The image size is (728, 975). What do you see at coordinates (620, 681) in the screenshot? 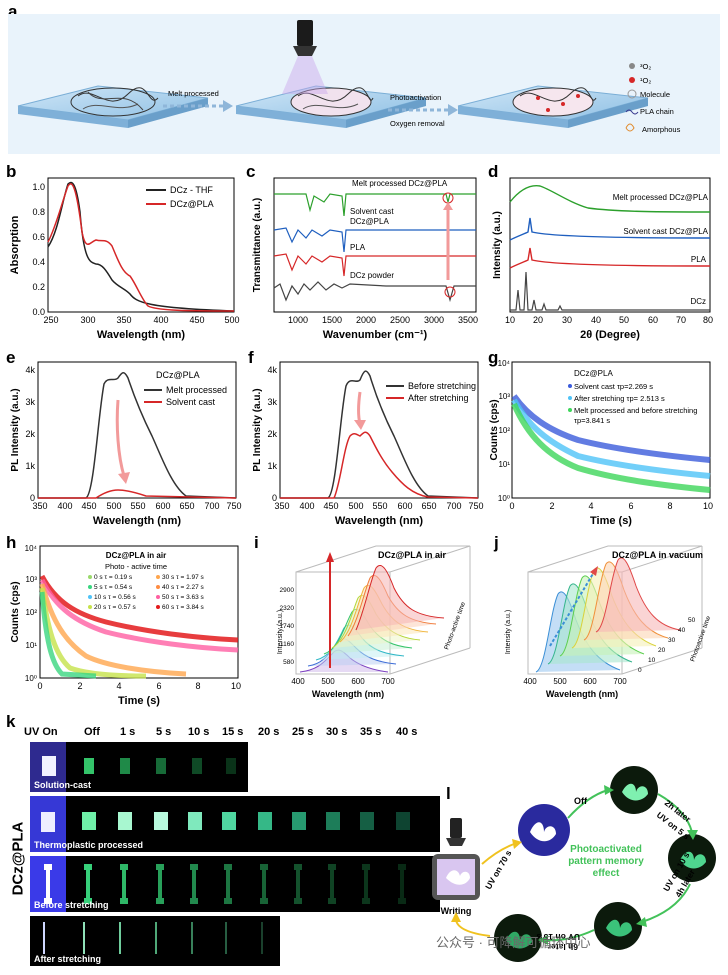
I see `j-xtick-700: 700` at bounding box center [620, 681].